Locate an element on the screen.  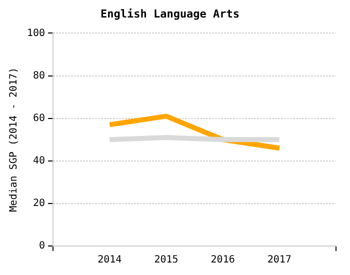
y-tick-label: 80 is located at coordinates (39, 76).